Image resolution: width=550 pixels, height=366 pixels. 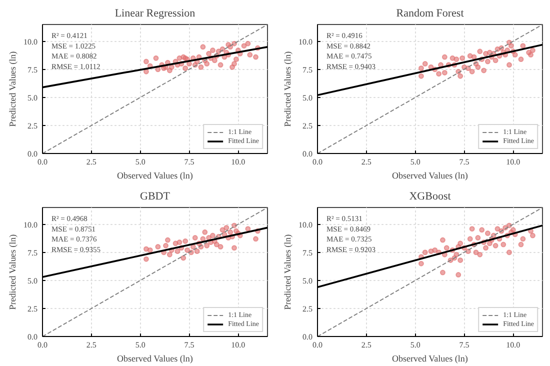 What do you see at coordinates (155, 14) in the screenshot?
I see `chart-title: Linear Regression` at bounding box center [155, 14].